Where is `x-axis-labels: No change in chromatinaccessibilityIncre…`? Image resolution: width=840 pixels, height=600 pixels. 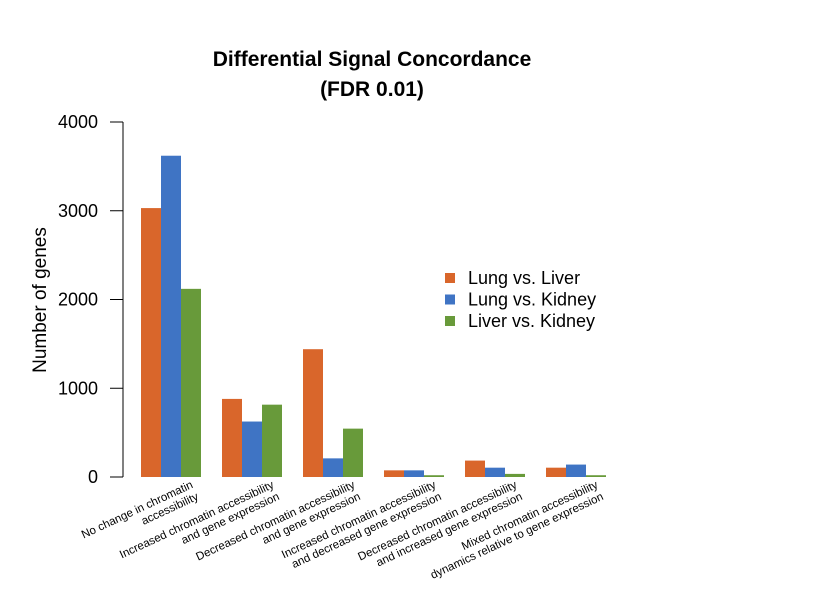
x-axis-labels: No change in chromatinaccessibilityIncre… is located at coordinates (343, 530).